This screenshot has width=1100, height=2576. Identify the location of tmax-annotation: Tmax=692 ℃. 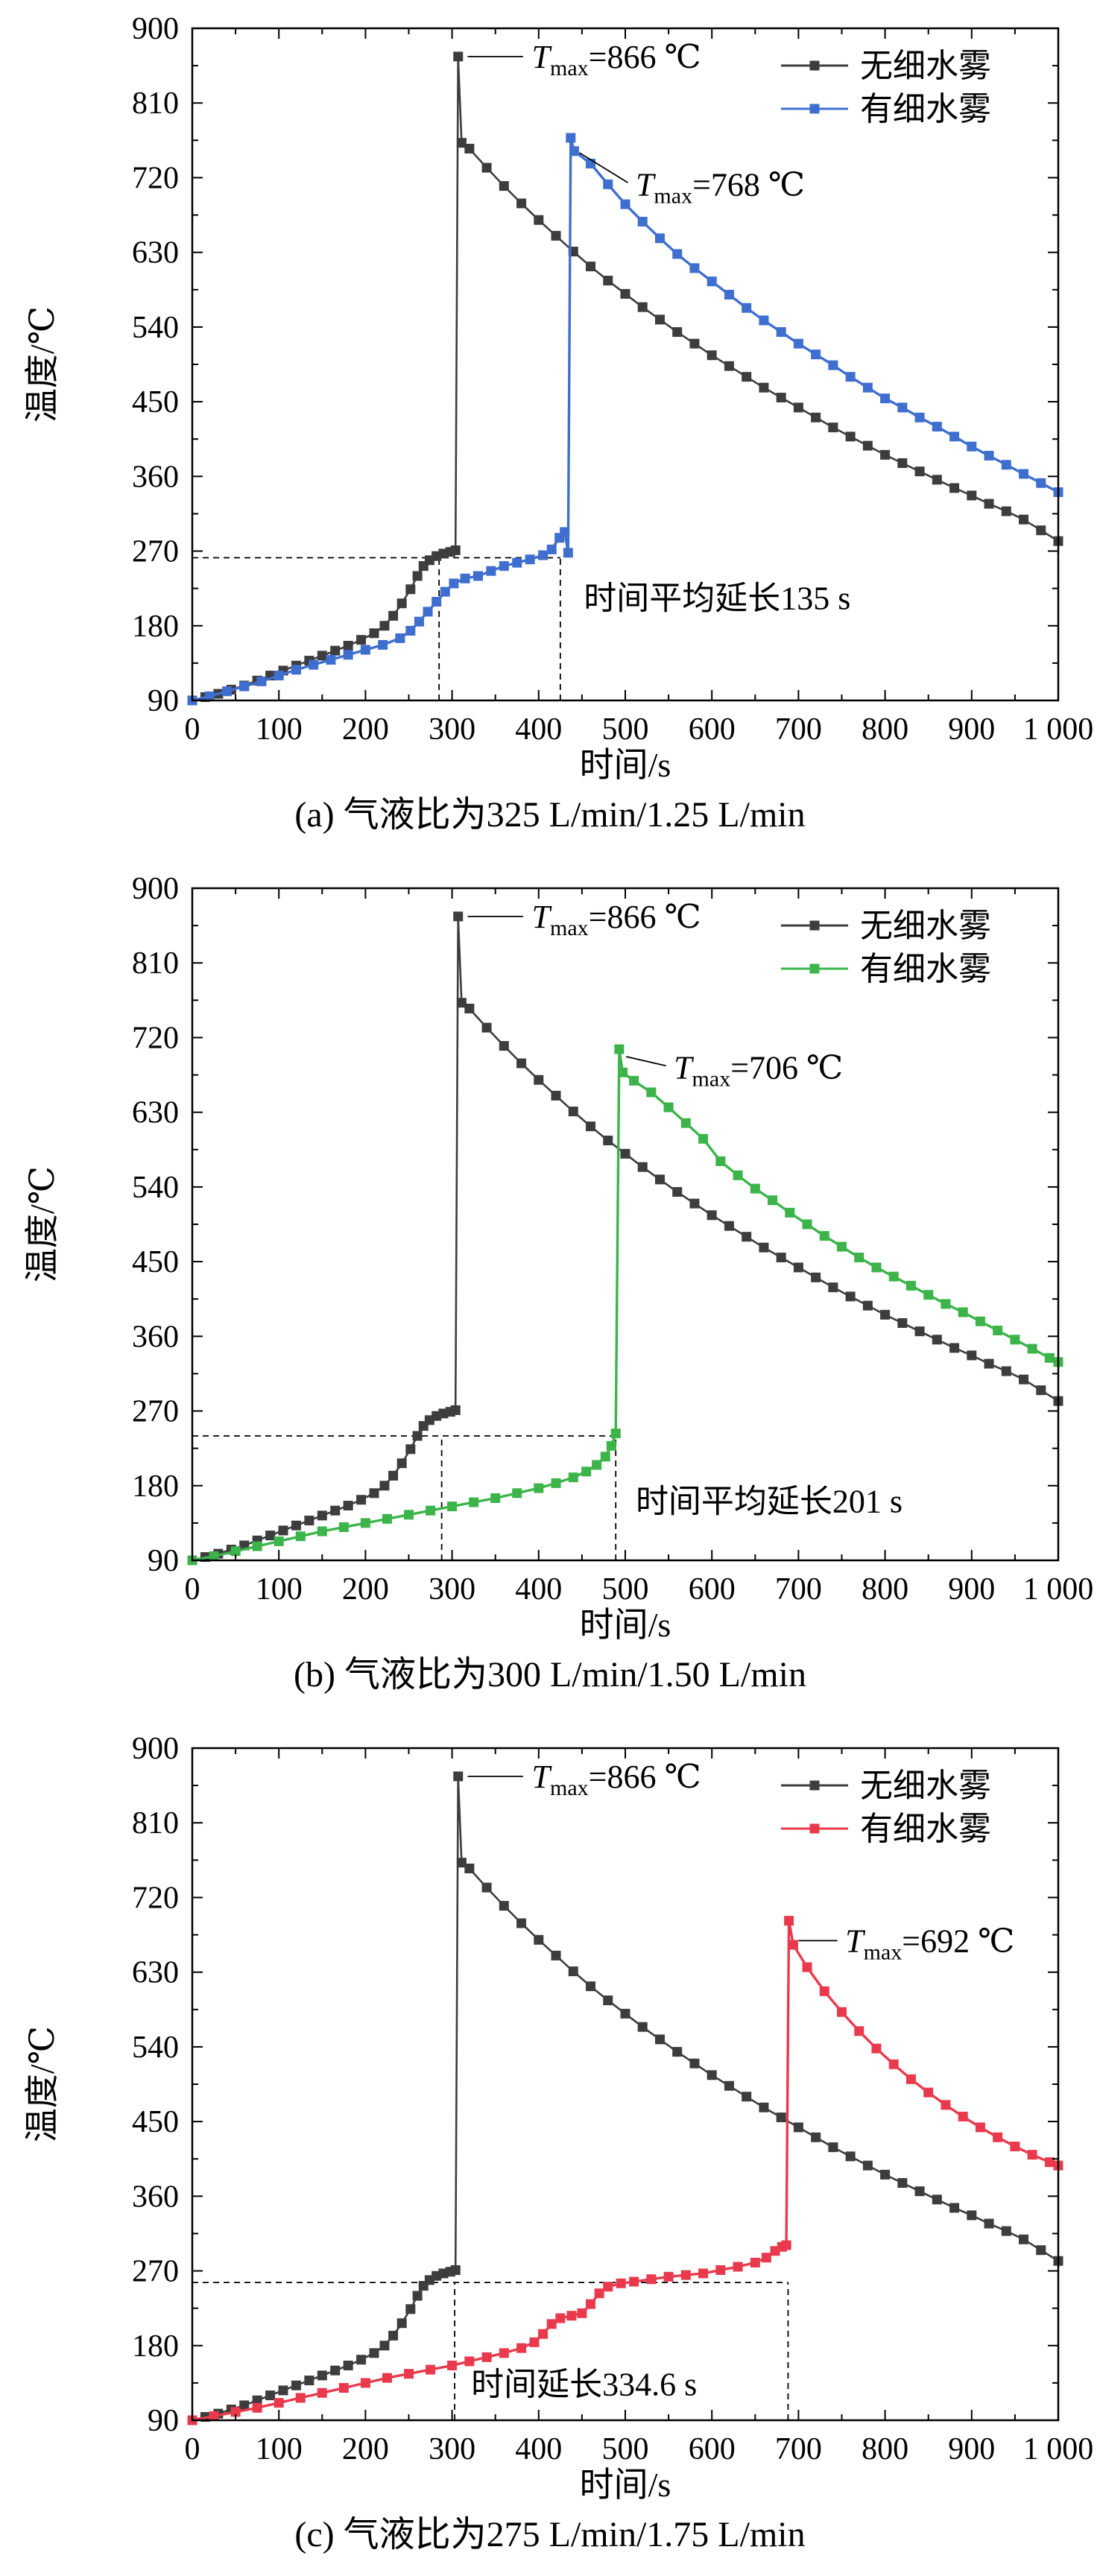
(929, 1943).